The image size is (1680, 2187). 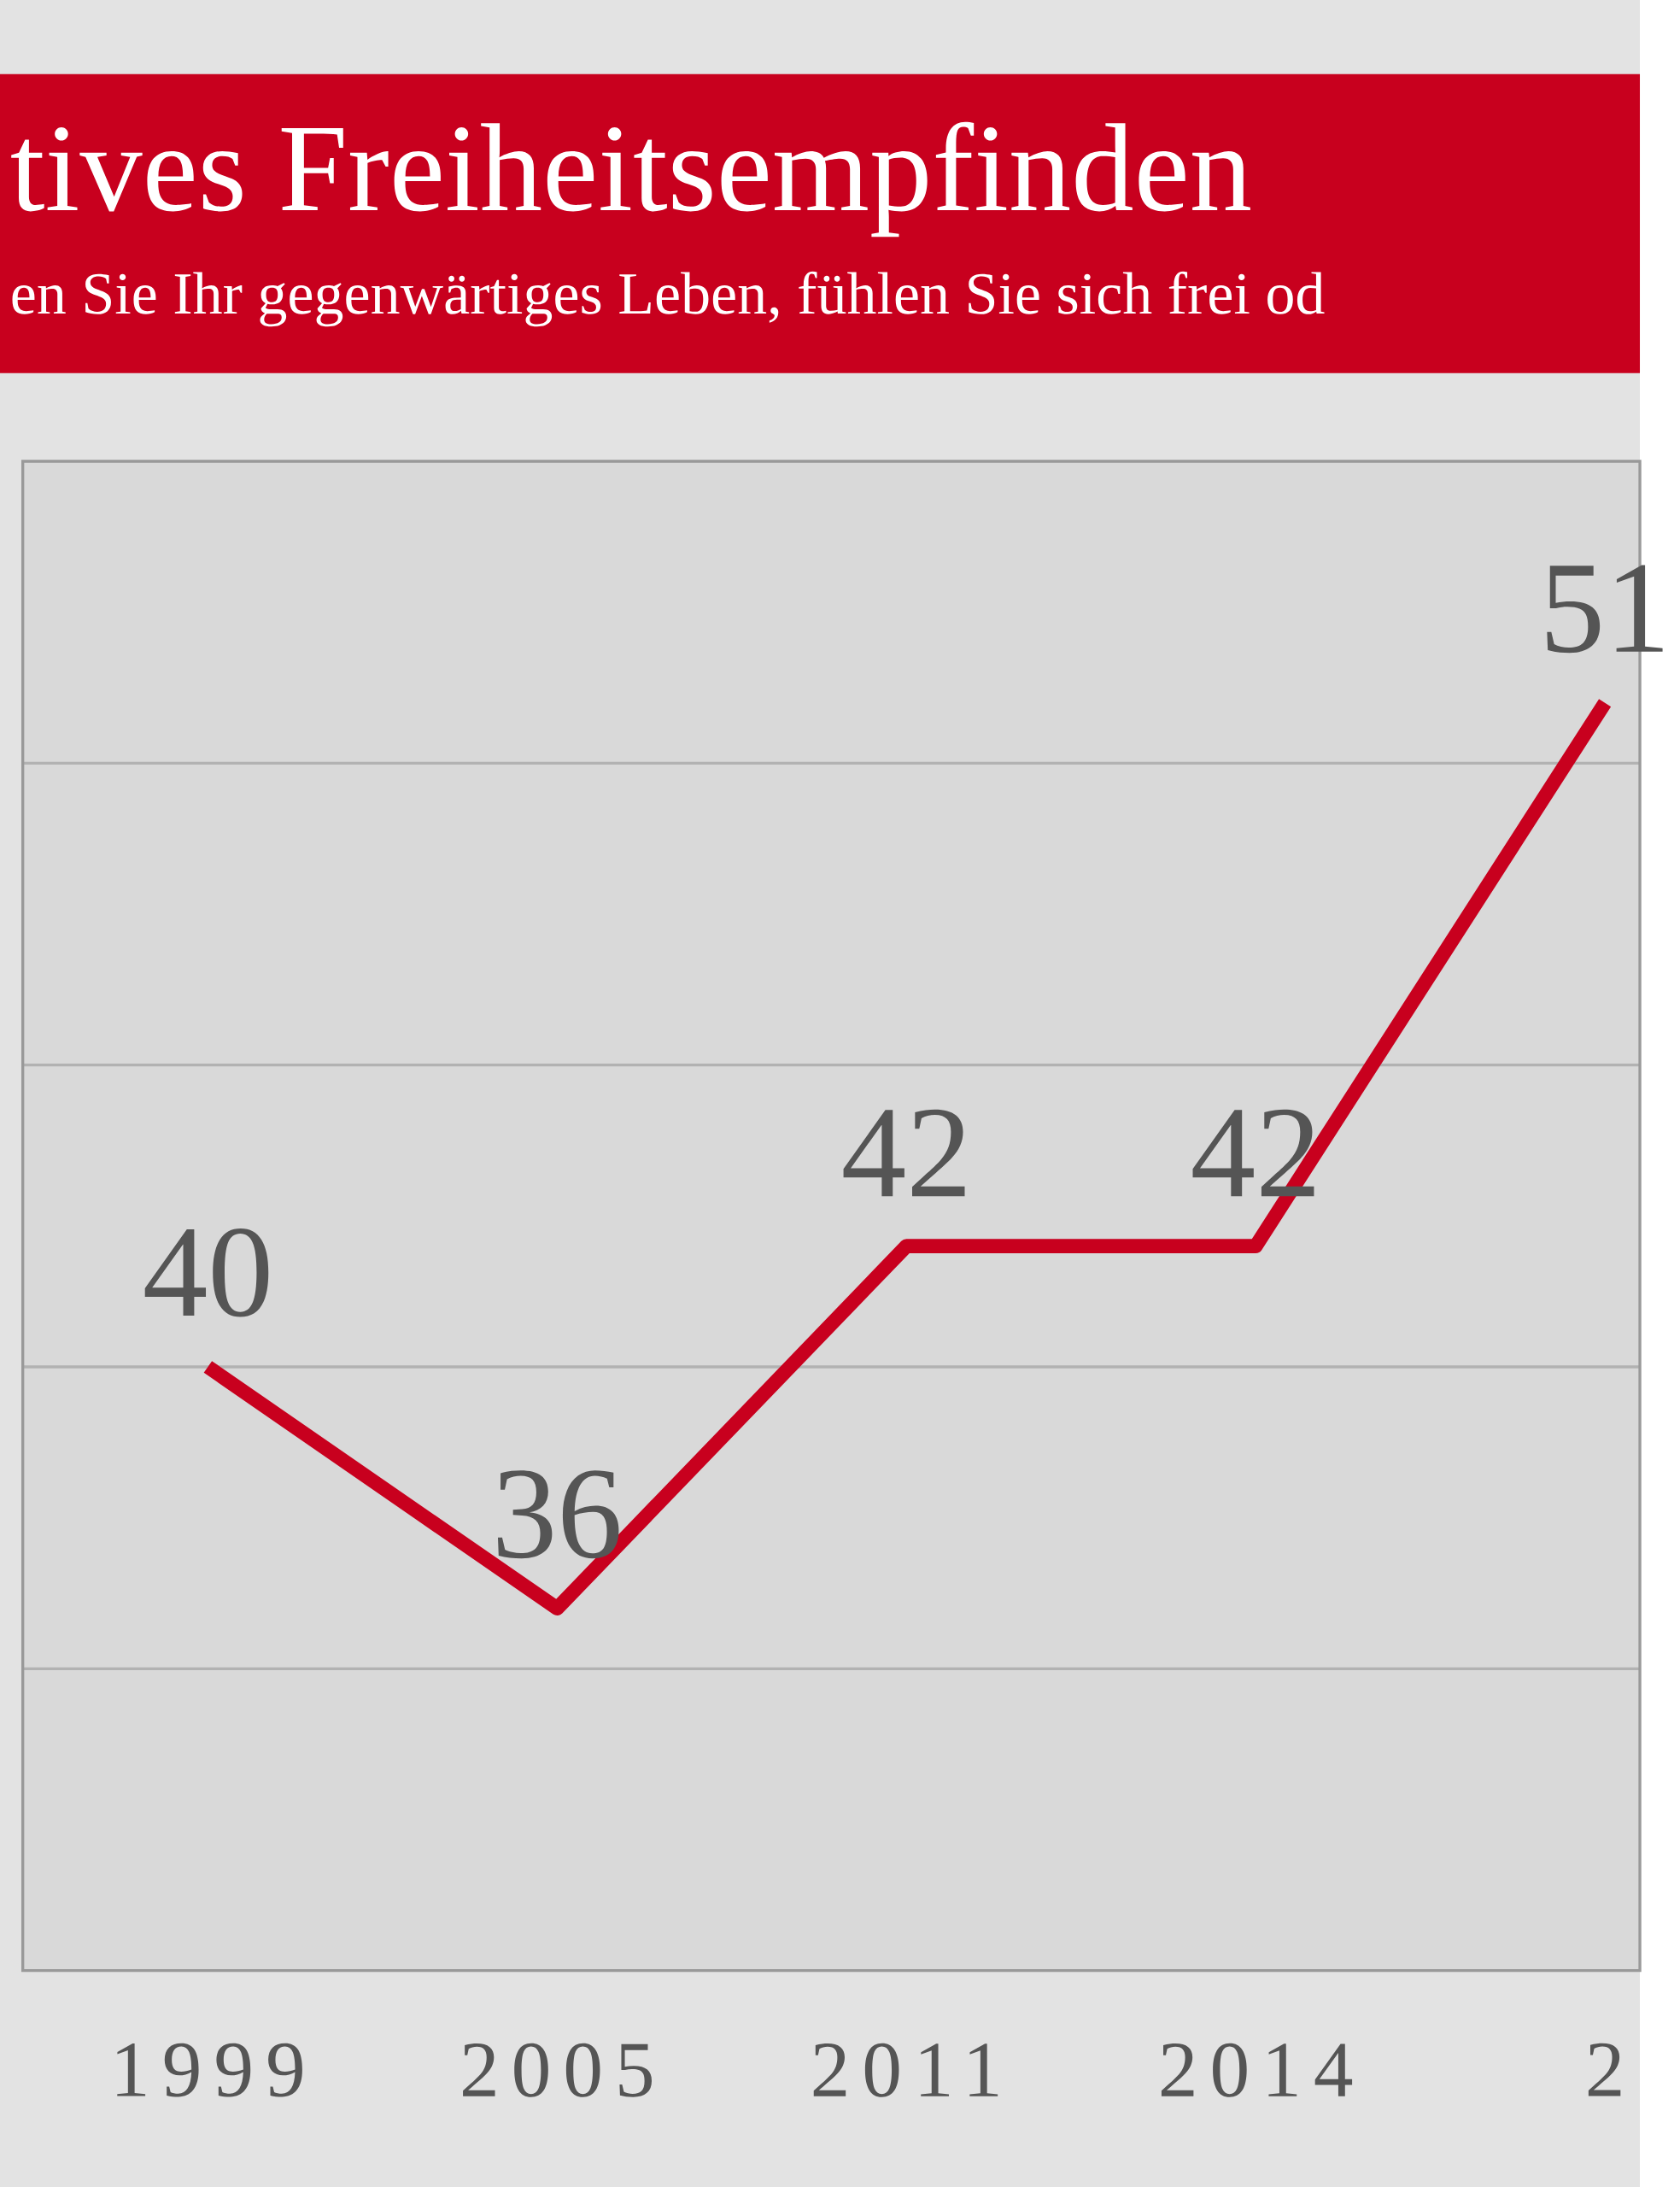 I want to click on data-label: 40, so click(x=206, y=1272).